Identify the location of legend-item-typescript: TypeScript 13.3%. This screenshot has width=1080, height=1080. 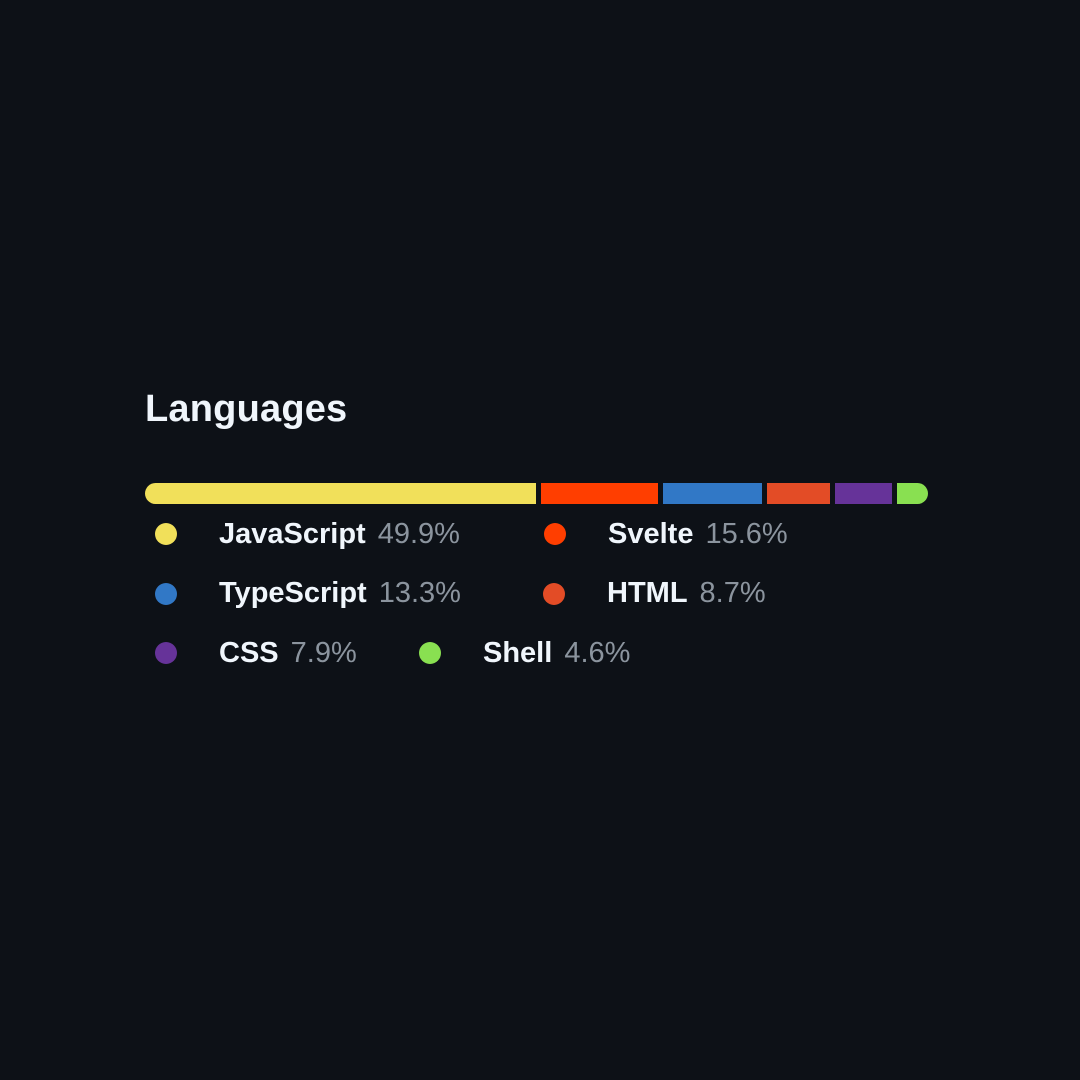
(308, 594).